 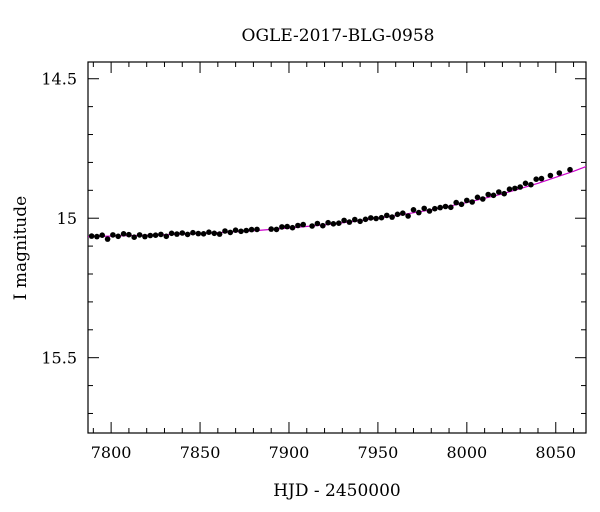 I want to click on x-tick-label: 7850, so click(x=200, y=452).